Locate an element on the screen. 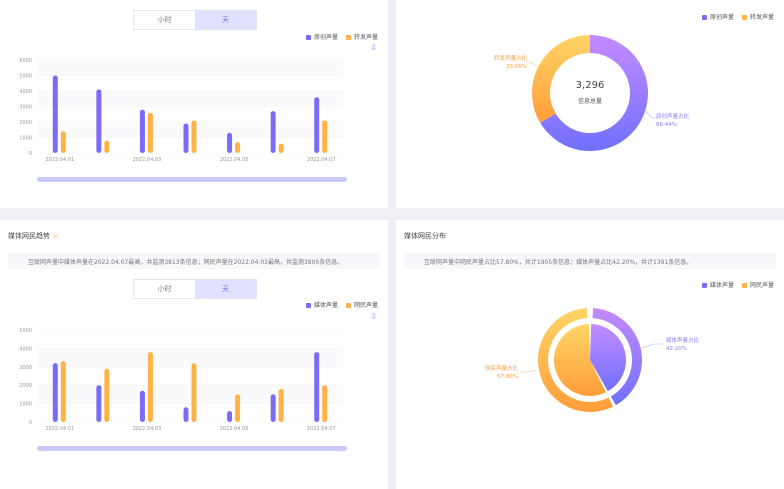 This screenshot has width=784, height=489. total-value: 3,296 is located at coordinates (590, 85).